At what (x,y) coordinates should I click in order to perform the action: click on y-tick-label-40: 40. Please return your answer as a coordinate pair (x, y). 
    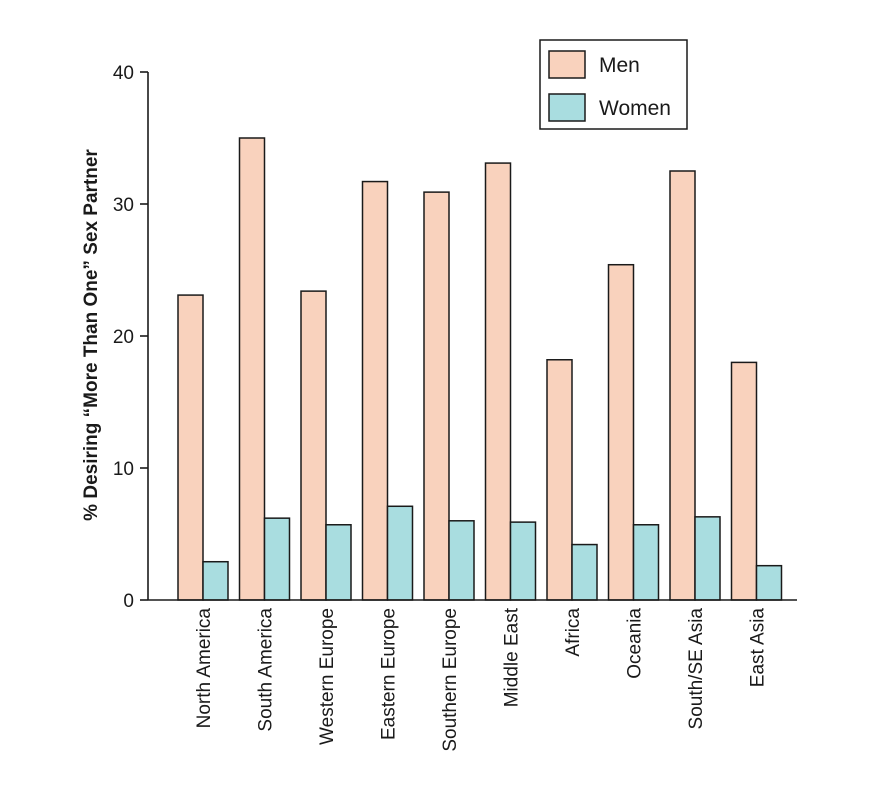
    Looking at the image, I should click on (123, 73).